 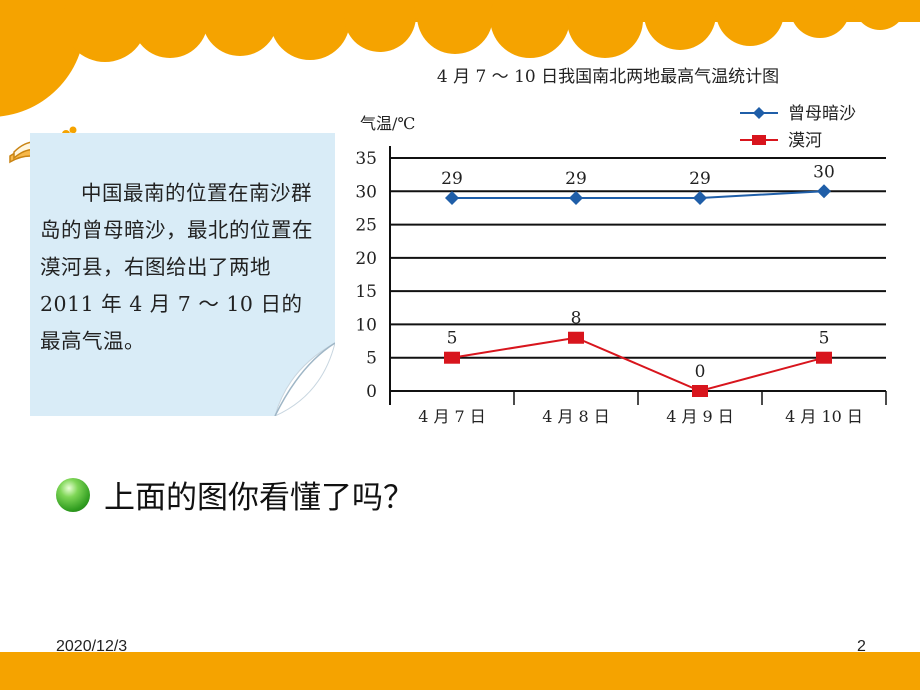 I want to click on legend-label: 漠河, so click(x=805, y=141).